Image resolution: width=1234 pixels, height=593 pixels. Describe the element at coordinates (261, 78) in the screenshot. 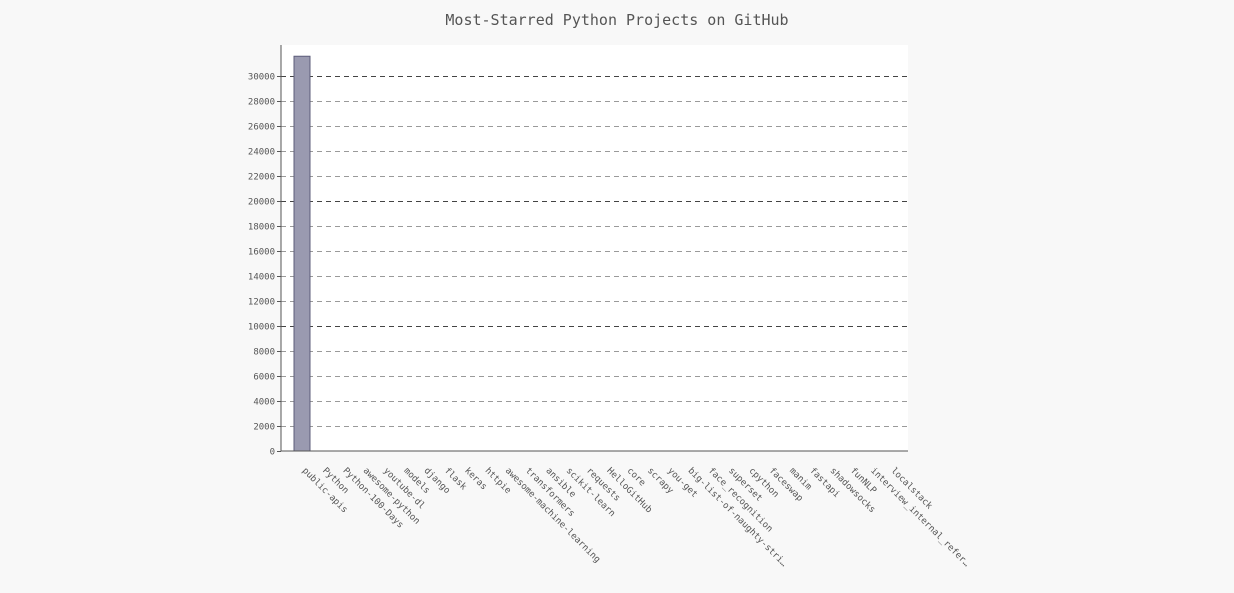

I see `y-tick-label: 30000` at that location.